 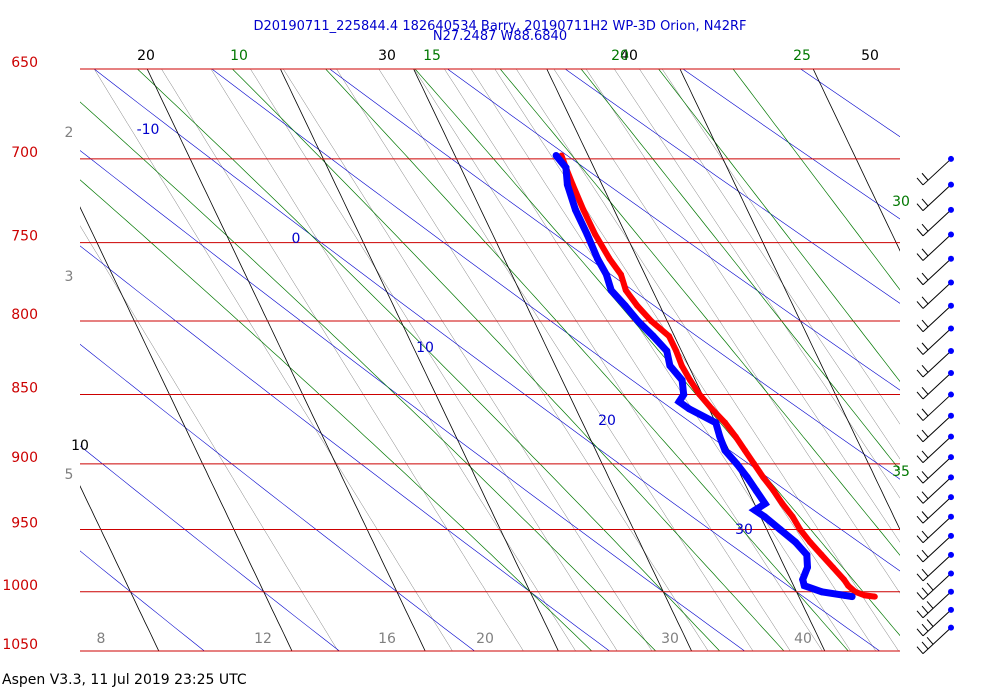 I want to click on dry-adiabat-label: 10, so click(x=425, y=348).